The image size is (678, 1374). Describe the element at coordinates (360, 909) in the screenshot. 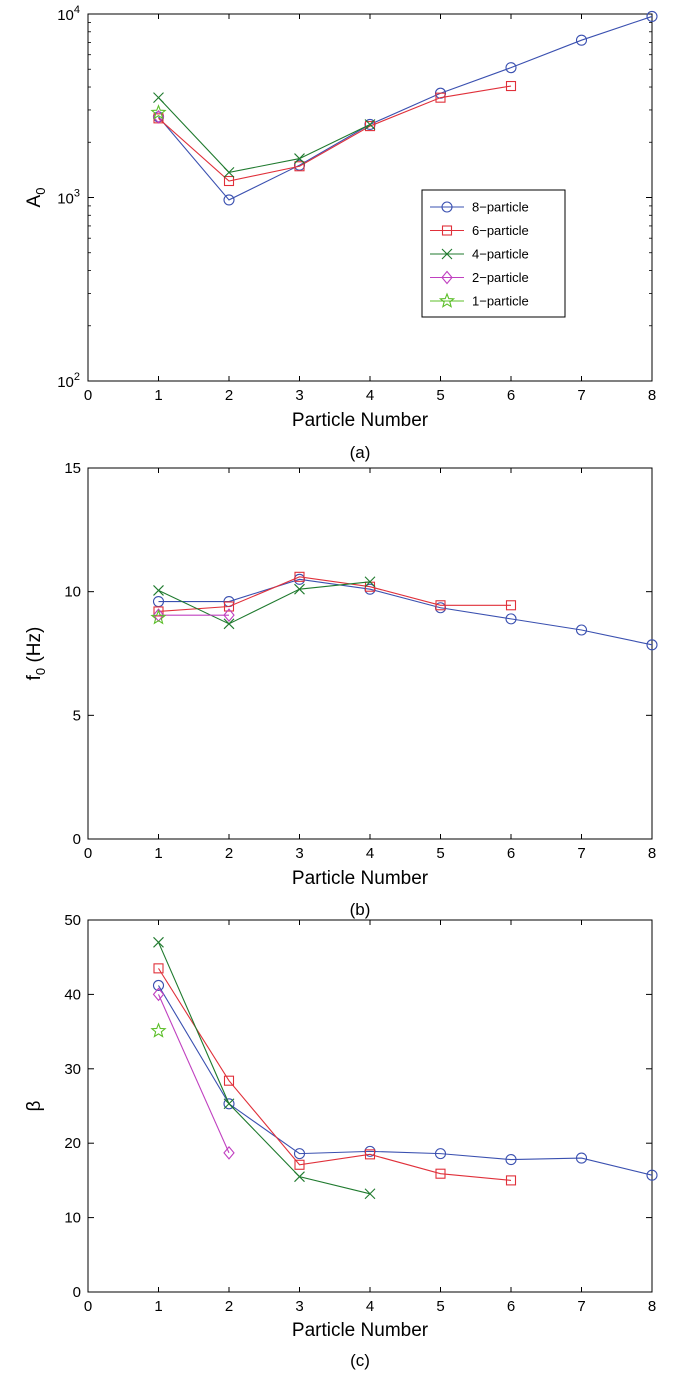

I see `panel-caption: (b)` at that location.